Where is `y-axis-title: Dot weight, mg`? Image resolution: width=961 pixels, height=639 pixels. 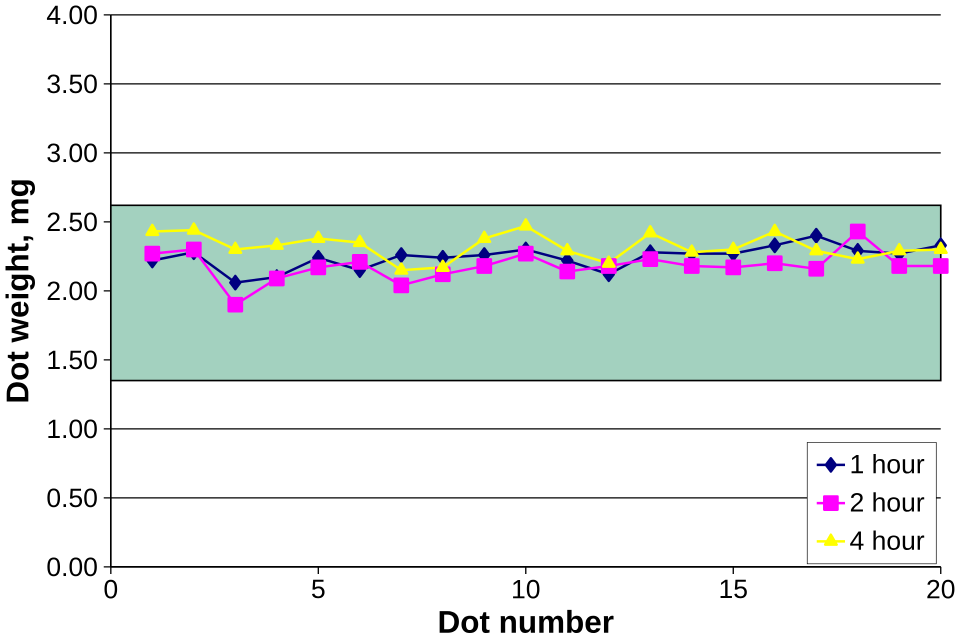
y-axis-title: Dot weight, mg is located at coordinates (20, 291).